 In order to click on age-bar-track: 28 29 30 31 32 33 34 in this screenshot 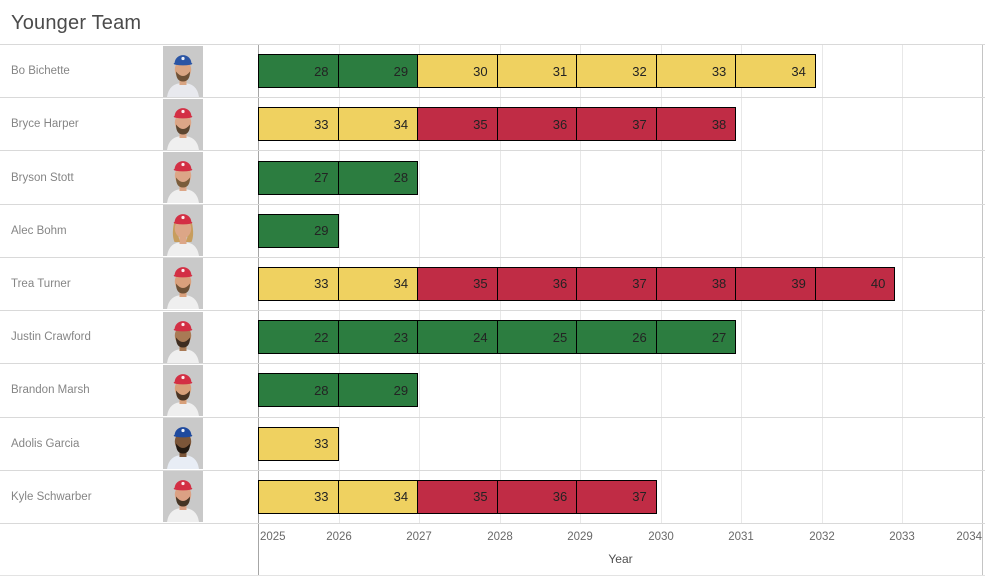, I will do `click(621, 71)`.